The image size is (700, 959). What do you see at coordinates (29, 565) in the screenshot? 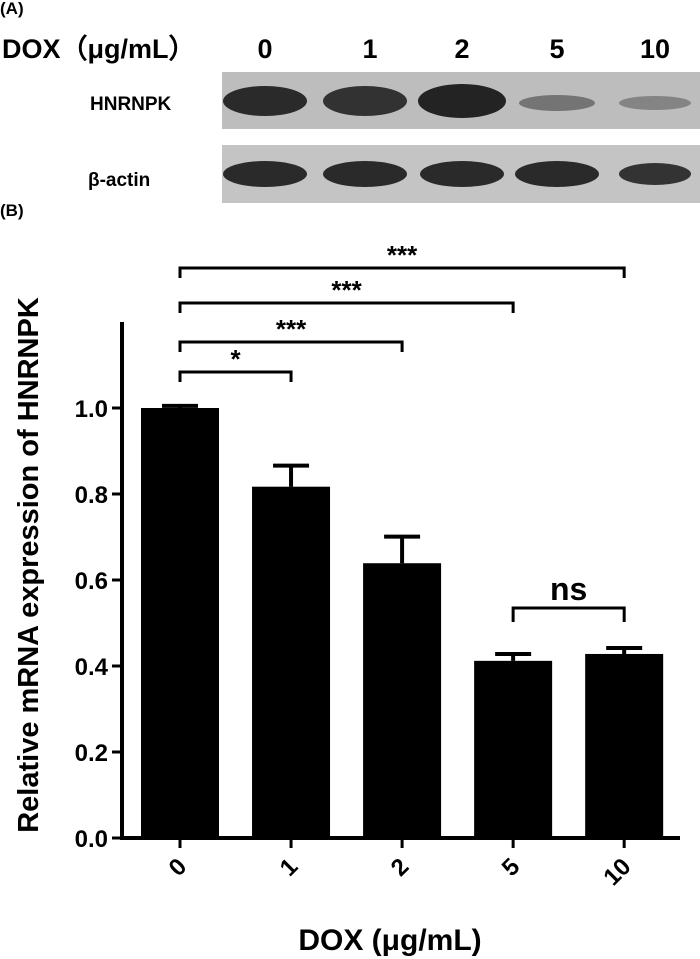
I see `y-axis-label: Relative mRNA expression of HNRNPK` at bounding box center [29, 565].